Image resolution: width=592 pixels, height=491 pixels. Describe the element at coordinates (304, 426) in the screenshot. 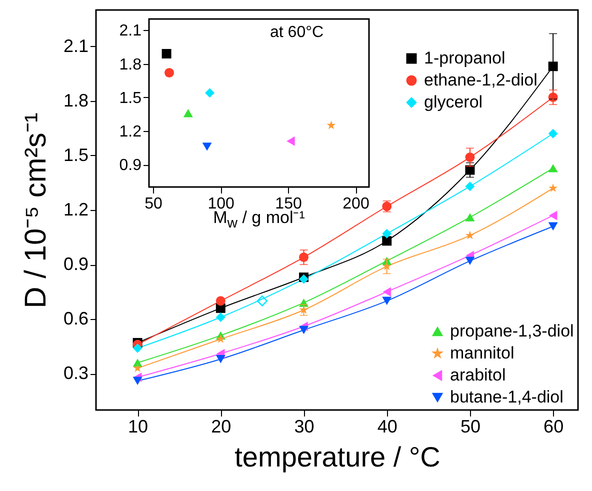

I see `x-tick-label: 30` at that location.